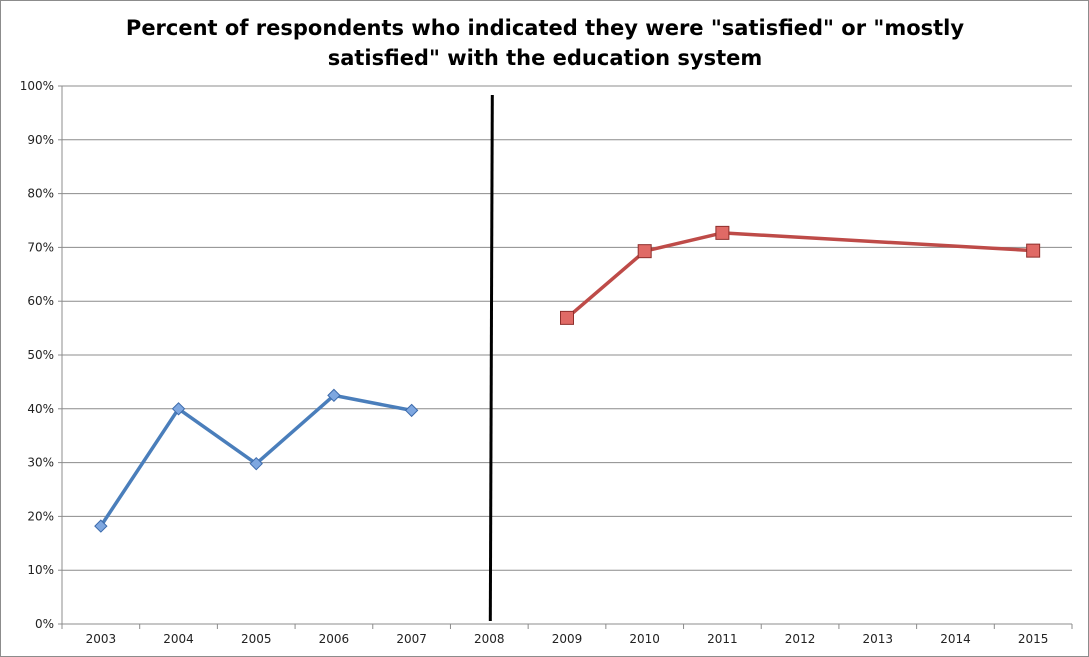 The image size is (1089, 657). Describe the element at coordinates (178, 639) in the screenshot. I see `x-tick-label: 2004` at that location.